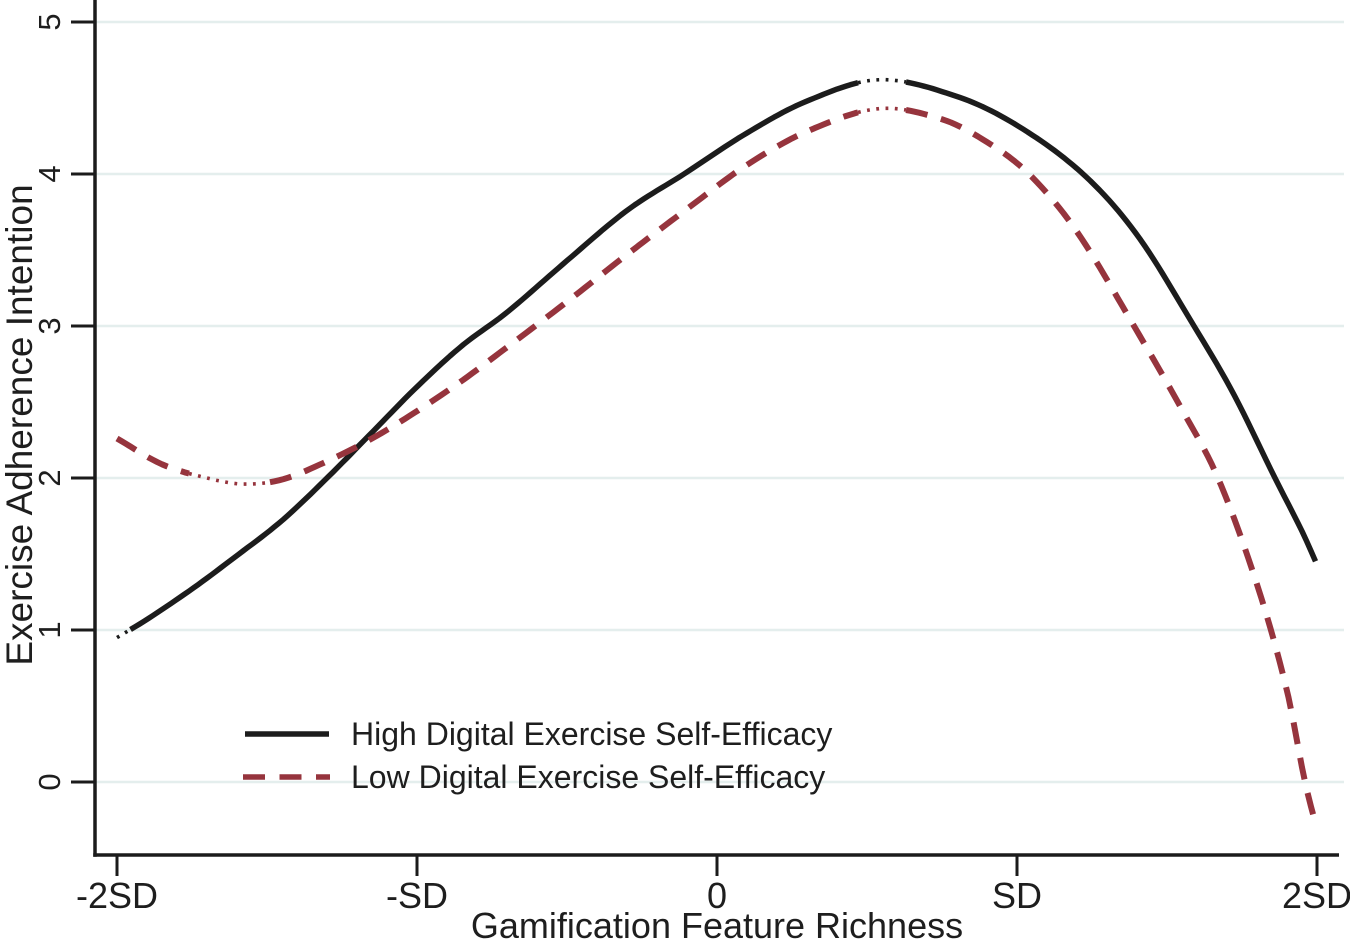 Image resolution: width=1350 pixels, height=944 pixels. I want to click on x-tick-label-0: 0, so click(717, 895).